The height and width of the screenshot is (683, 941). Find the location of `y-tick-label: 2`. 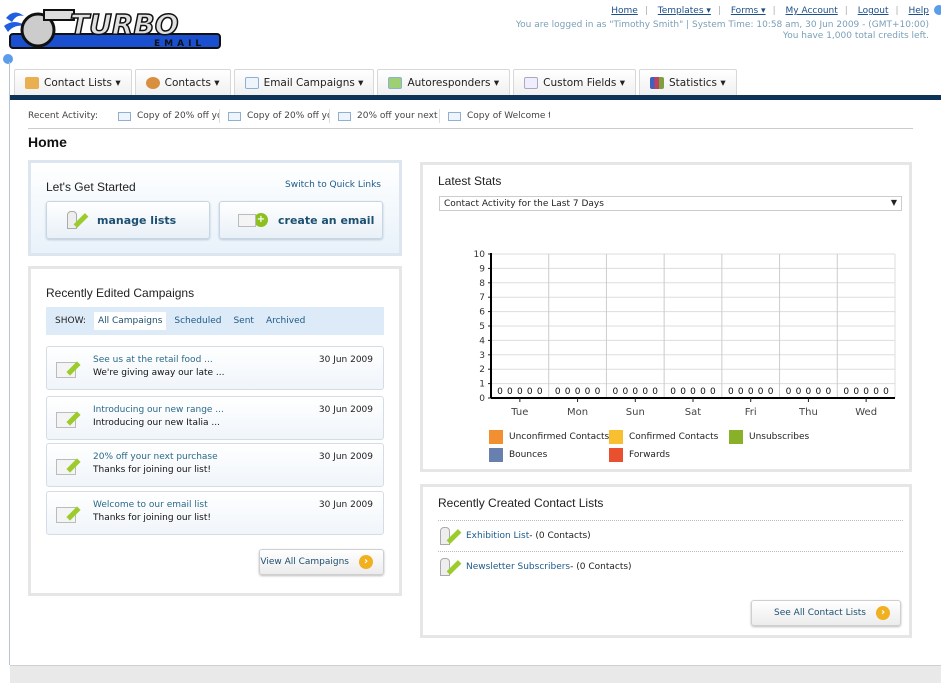

y-tick-label: 2 is located at coordinates (482, 370).